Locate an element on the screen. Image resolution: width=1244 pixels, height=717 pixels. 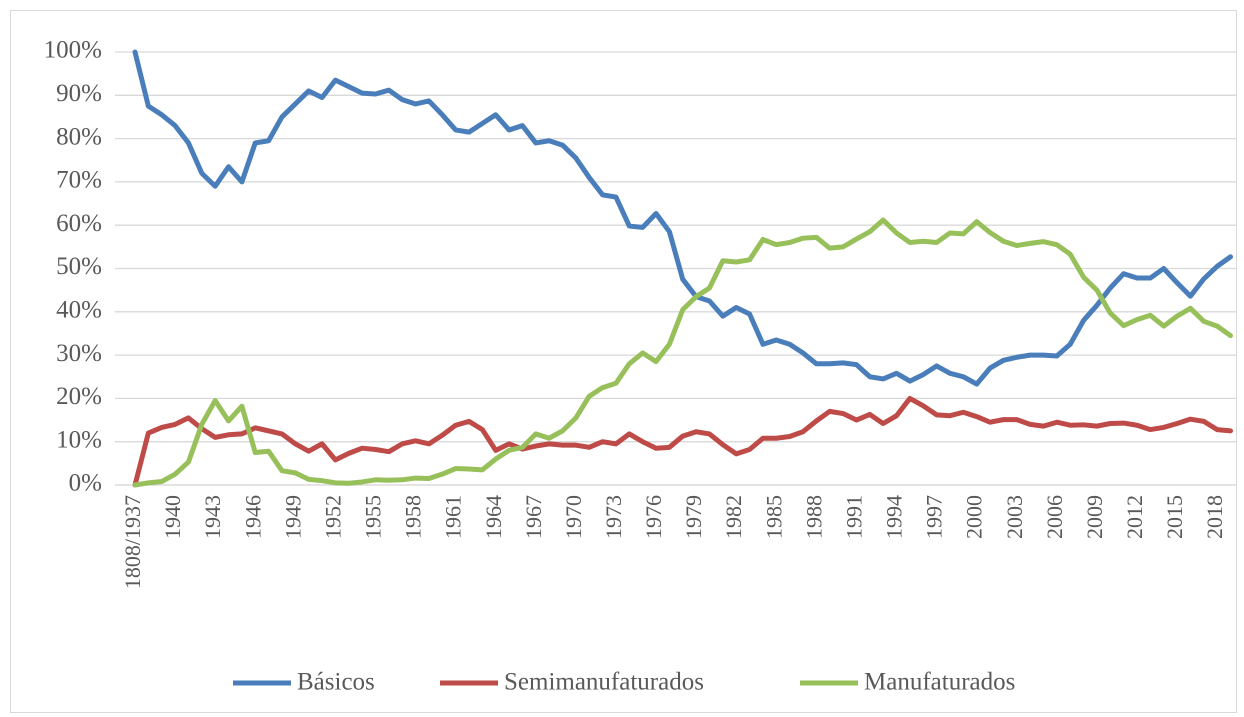
y-tick-label: 50% is located at coordinates (79, 266).